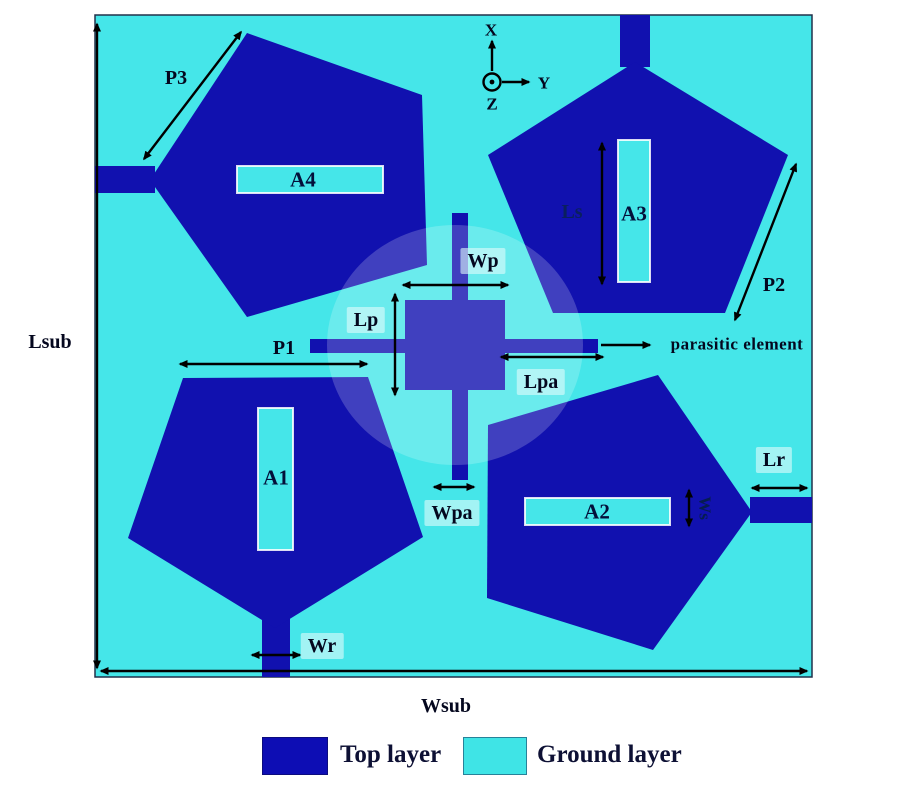 Image resolution: width=900 pixels, height=800 pixels. Describe the element at coordinates (781, 510) in the screenshot. I see `feed-line-a2` at that location.